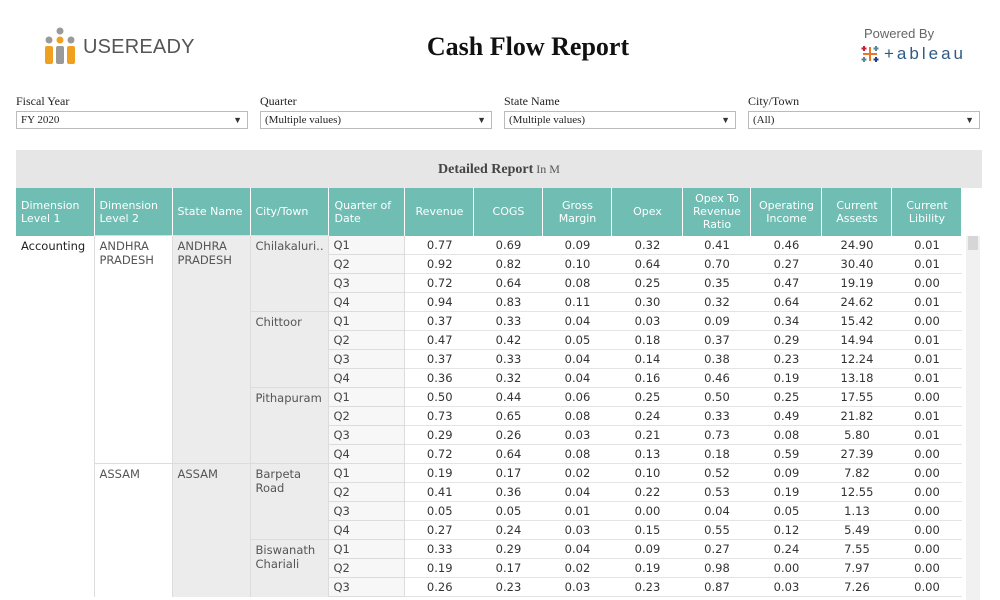  What do you see at coordinates (786, 454) in the screenshot?
I see `value-cell: 0.59` at bounding box center [786, 454].